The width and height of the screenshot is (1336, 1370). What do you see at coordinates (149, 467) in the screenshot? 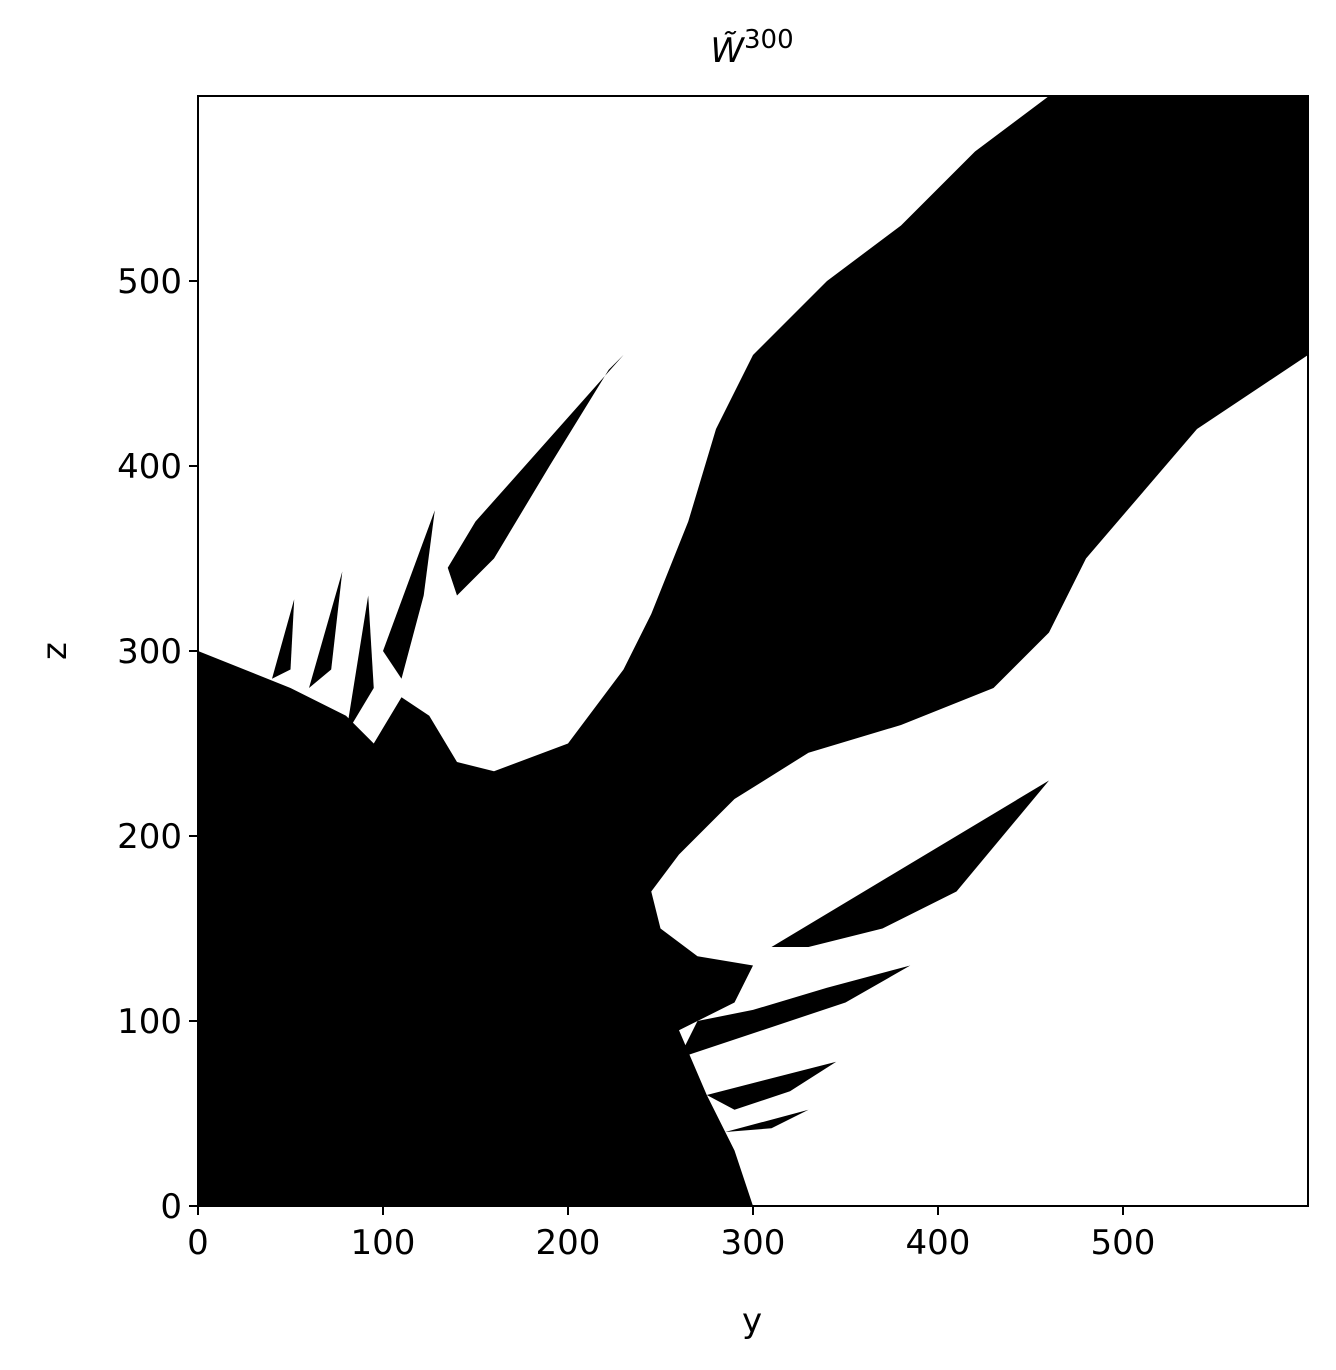
I see `y-tick-label: 400` at bounding box center [149, 467].